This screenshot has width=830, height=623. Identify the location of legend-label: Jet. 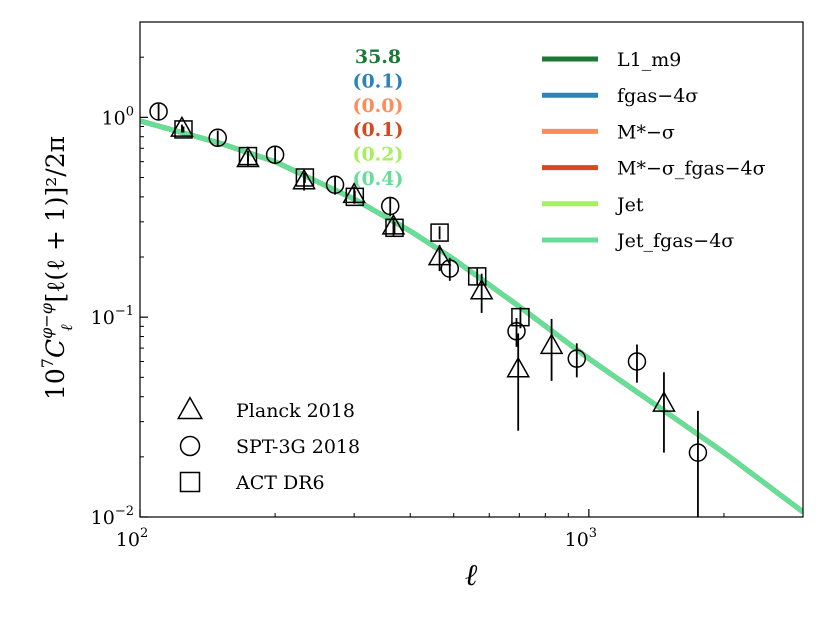
(629, 205).